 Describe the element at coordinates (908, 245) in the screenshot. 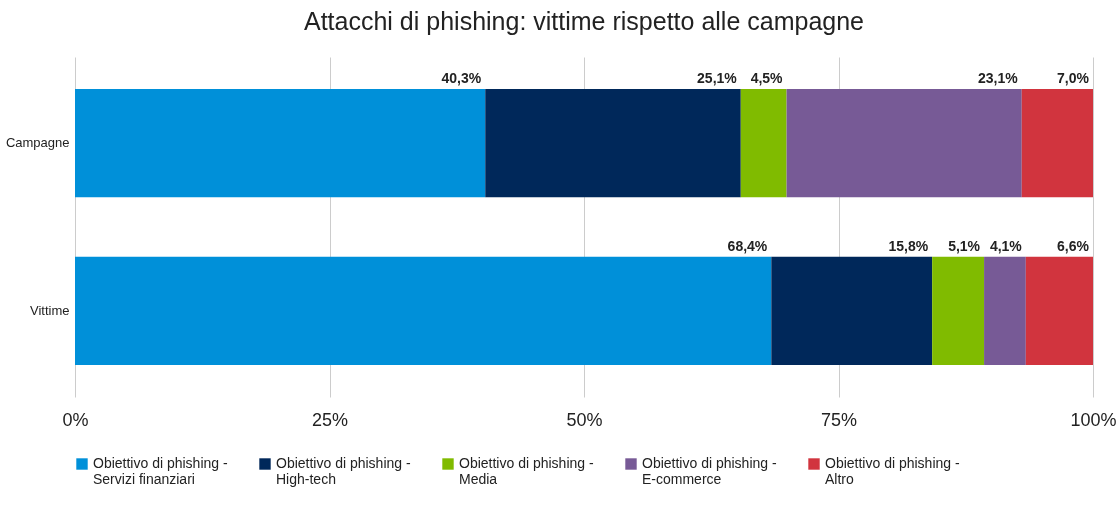

I see `data-label: 15,8%` at that location.